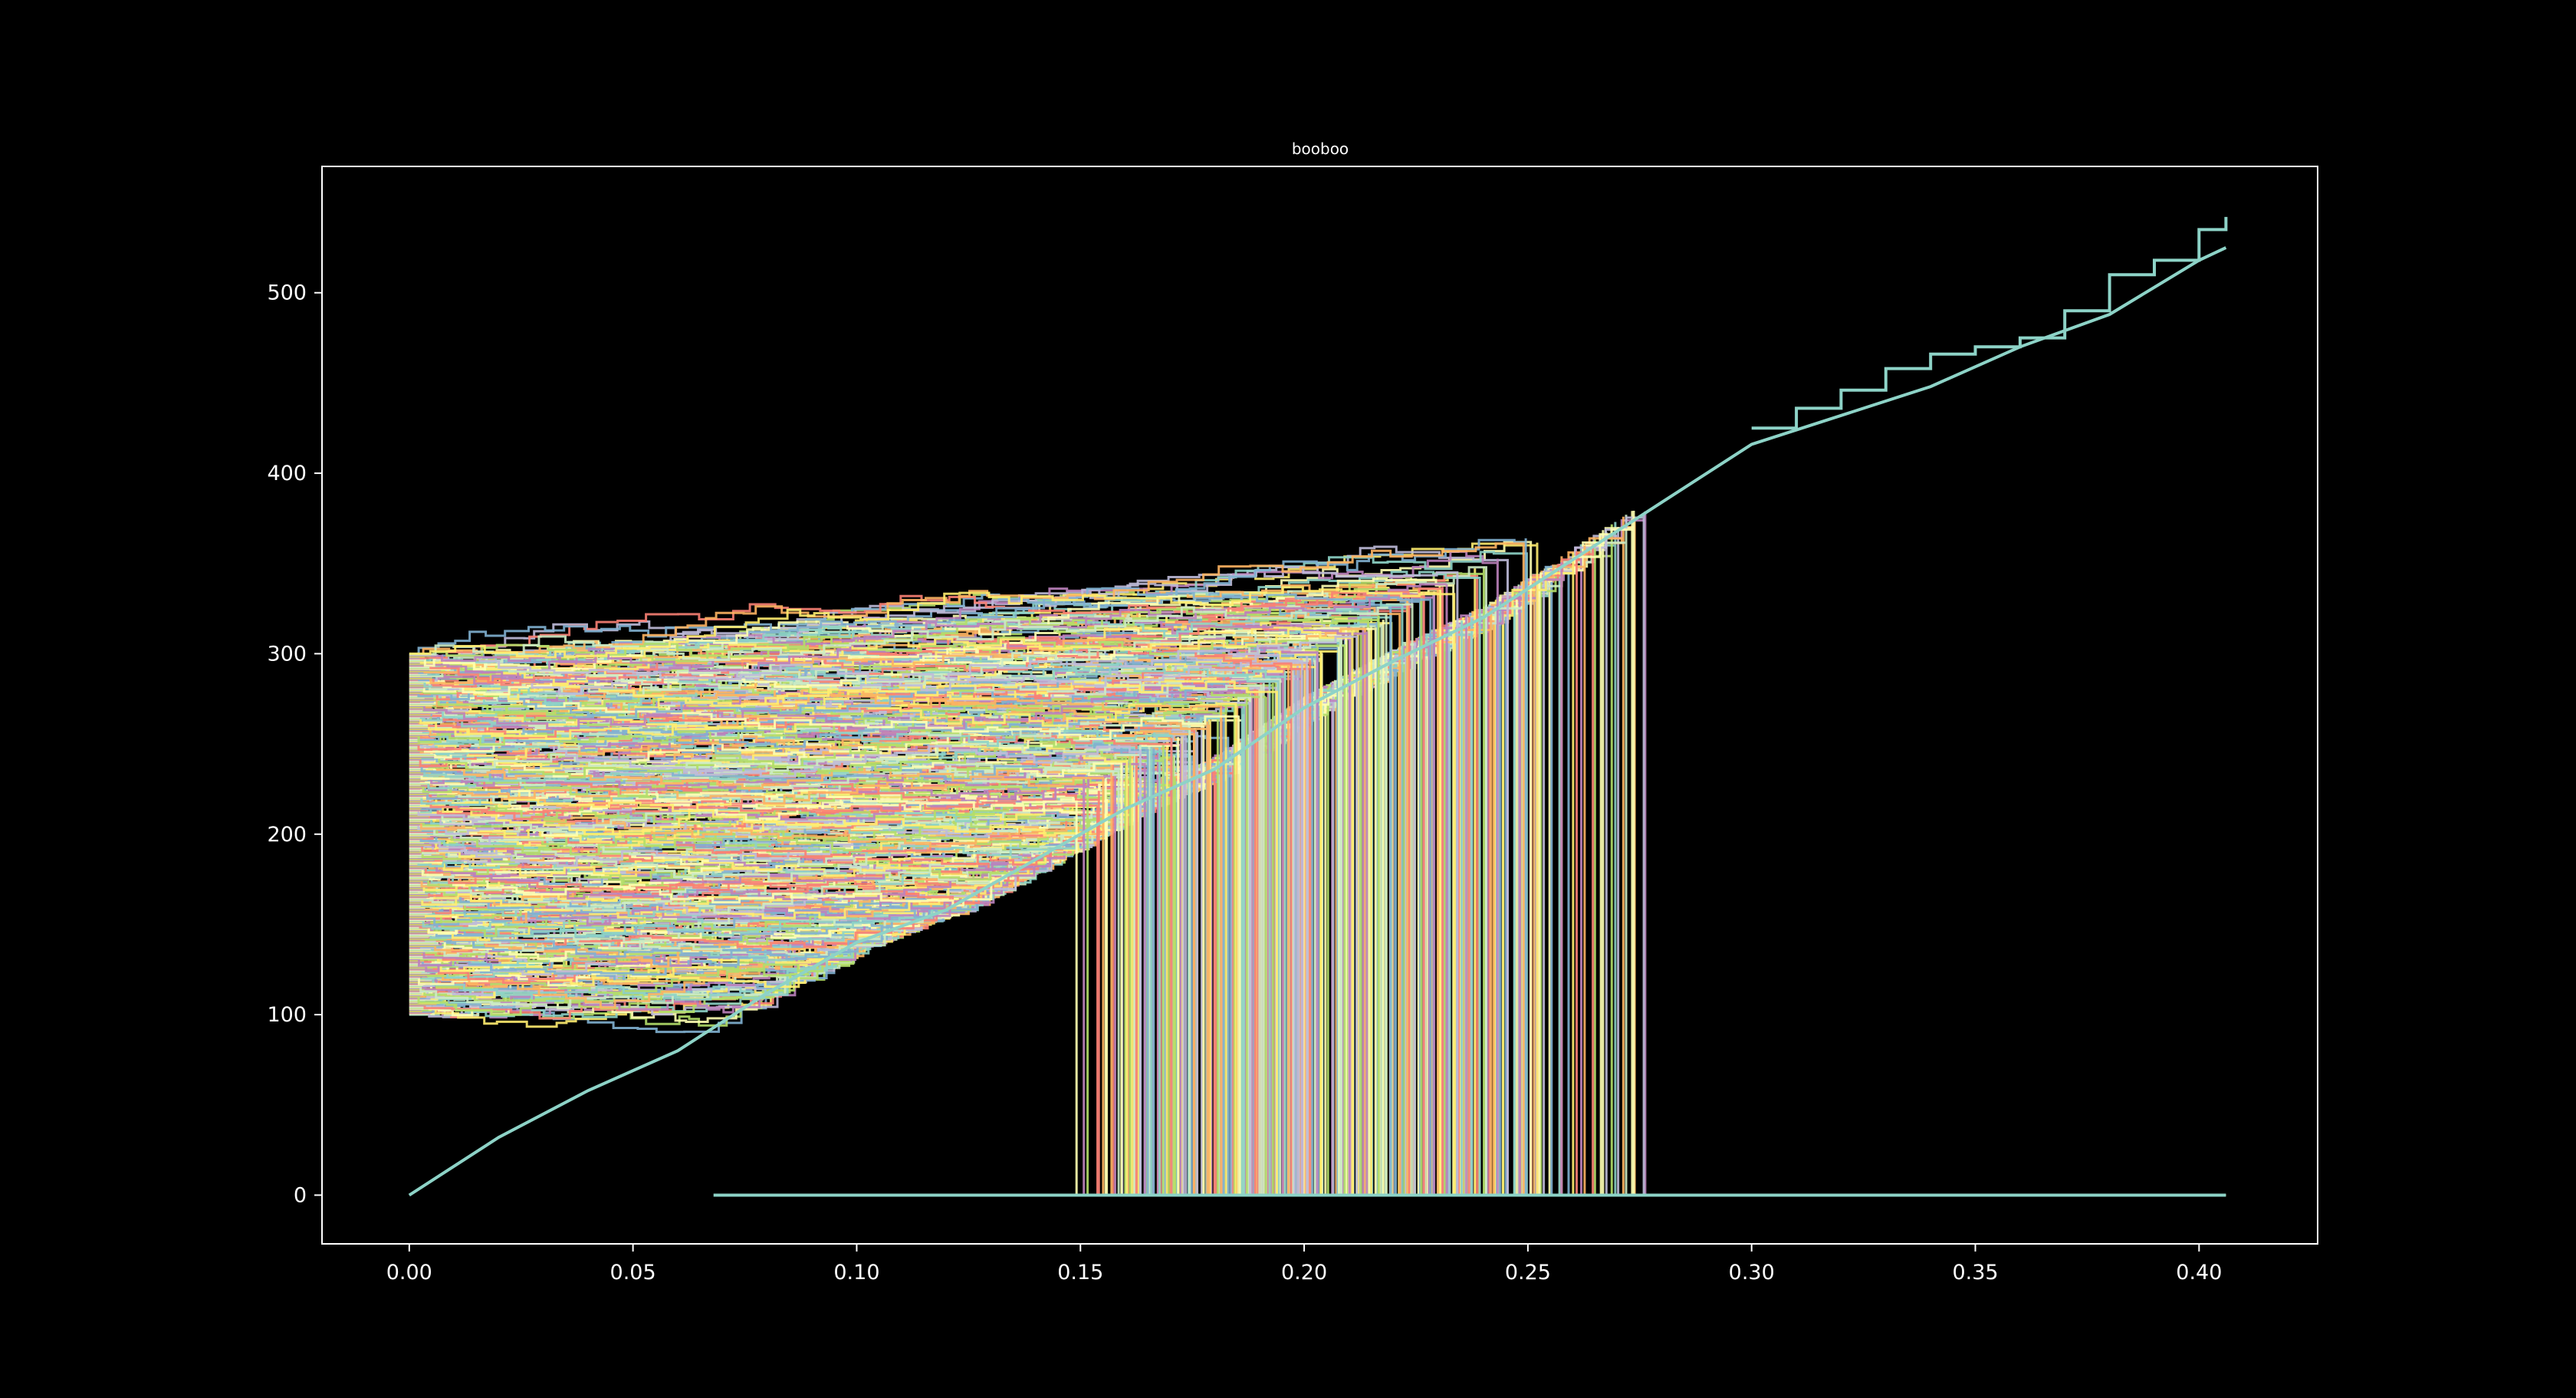  I want to click on y-tick-label: 200, so click(287, 835).